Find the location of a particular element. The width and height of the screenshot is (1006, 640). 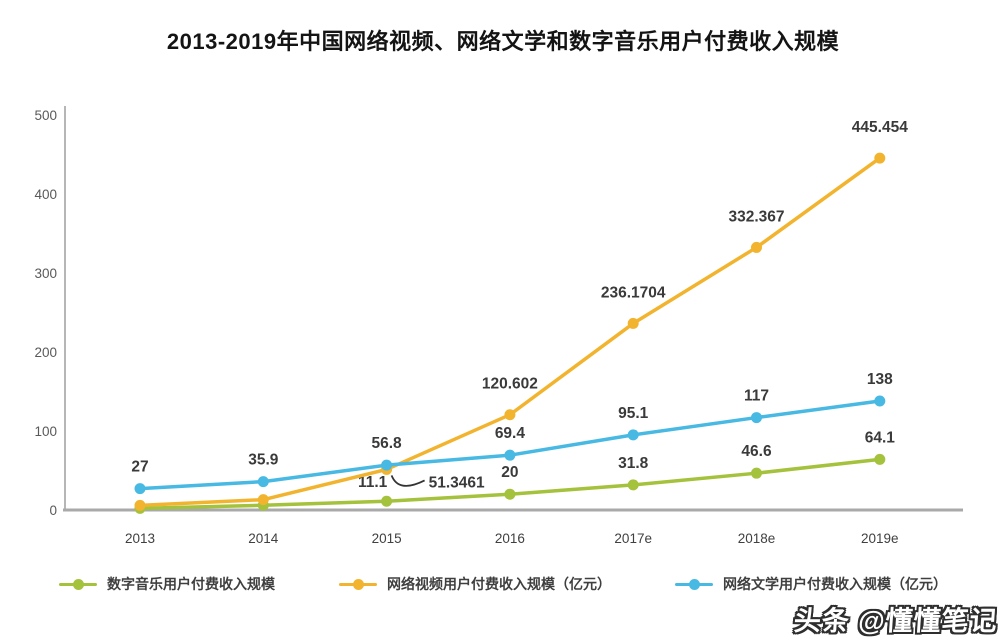

chart-title: 2013-2019年中国网络视频、网络文学和数字音乐用户付费收入规模 is located at coordinates (503, 41).